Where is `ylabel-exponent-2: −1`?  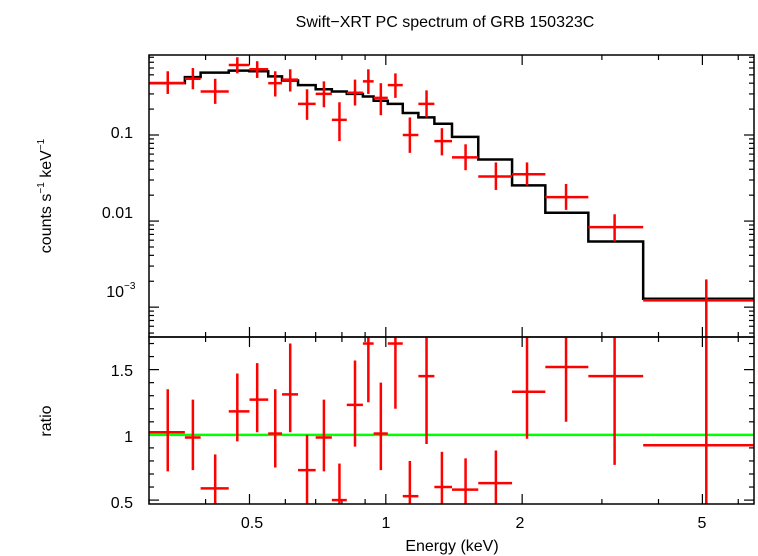
ylabel-exponent-2: −1 is located at coordinates (41, 144).